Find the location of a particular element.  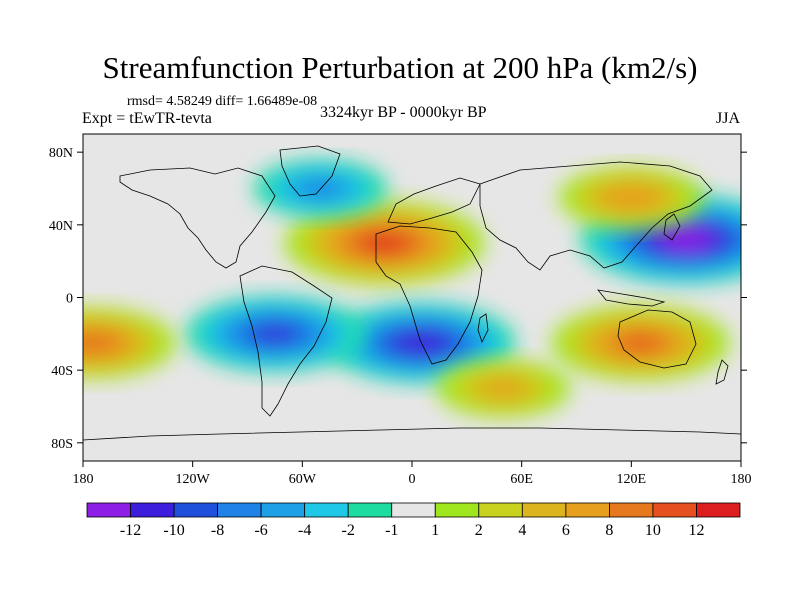

season-label: JJA is located at coordinates (728, 118).